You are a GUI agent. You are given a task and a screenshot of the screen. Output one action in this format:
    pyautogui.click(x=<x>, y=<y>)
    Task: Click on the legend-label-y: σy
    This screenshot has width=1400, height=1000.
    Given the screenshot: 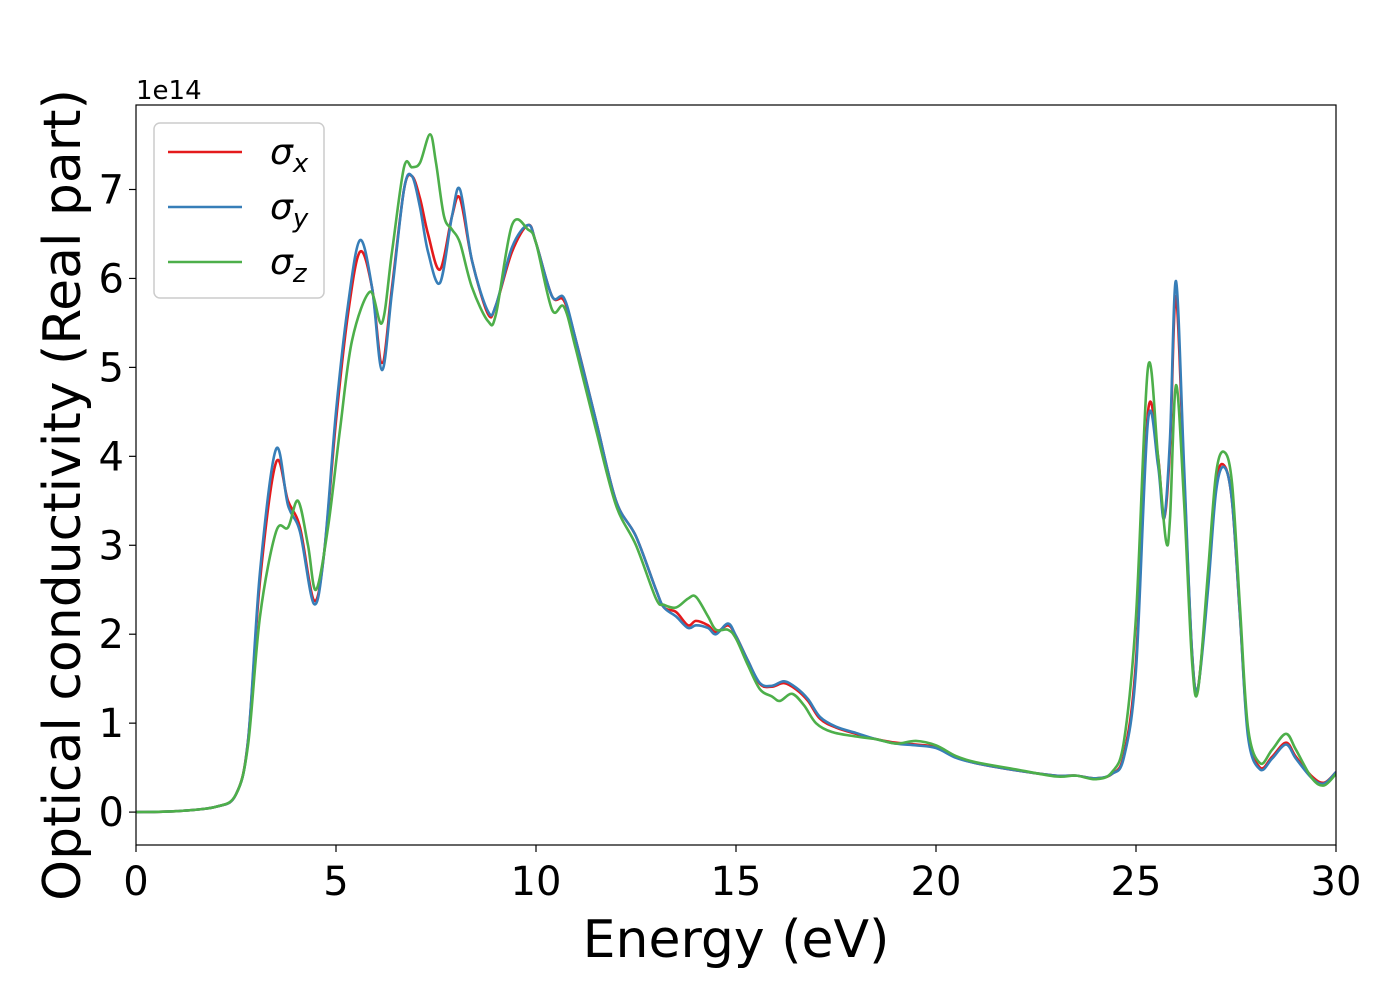 What is the action you would take?
    pyautogui.click(x=289, y=210)
    